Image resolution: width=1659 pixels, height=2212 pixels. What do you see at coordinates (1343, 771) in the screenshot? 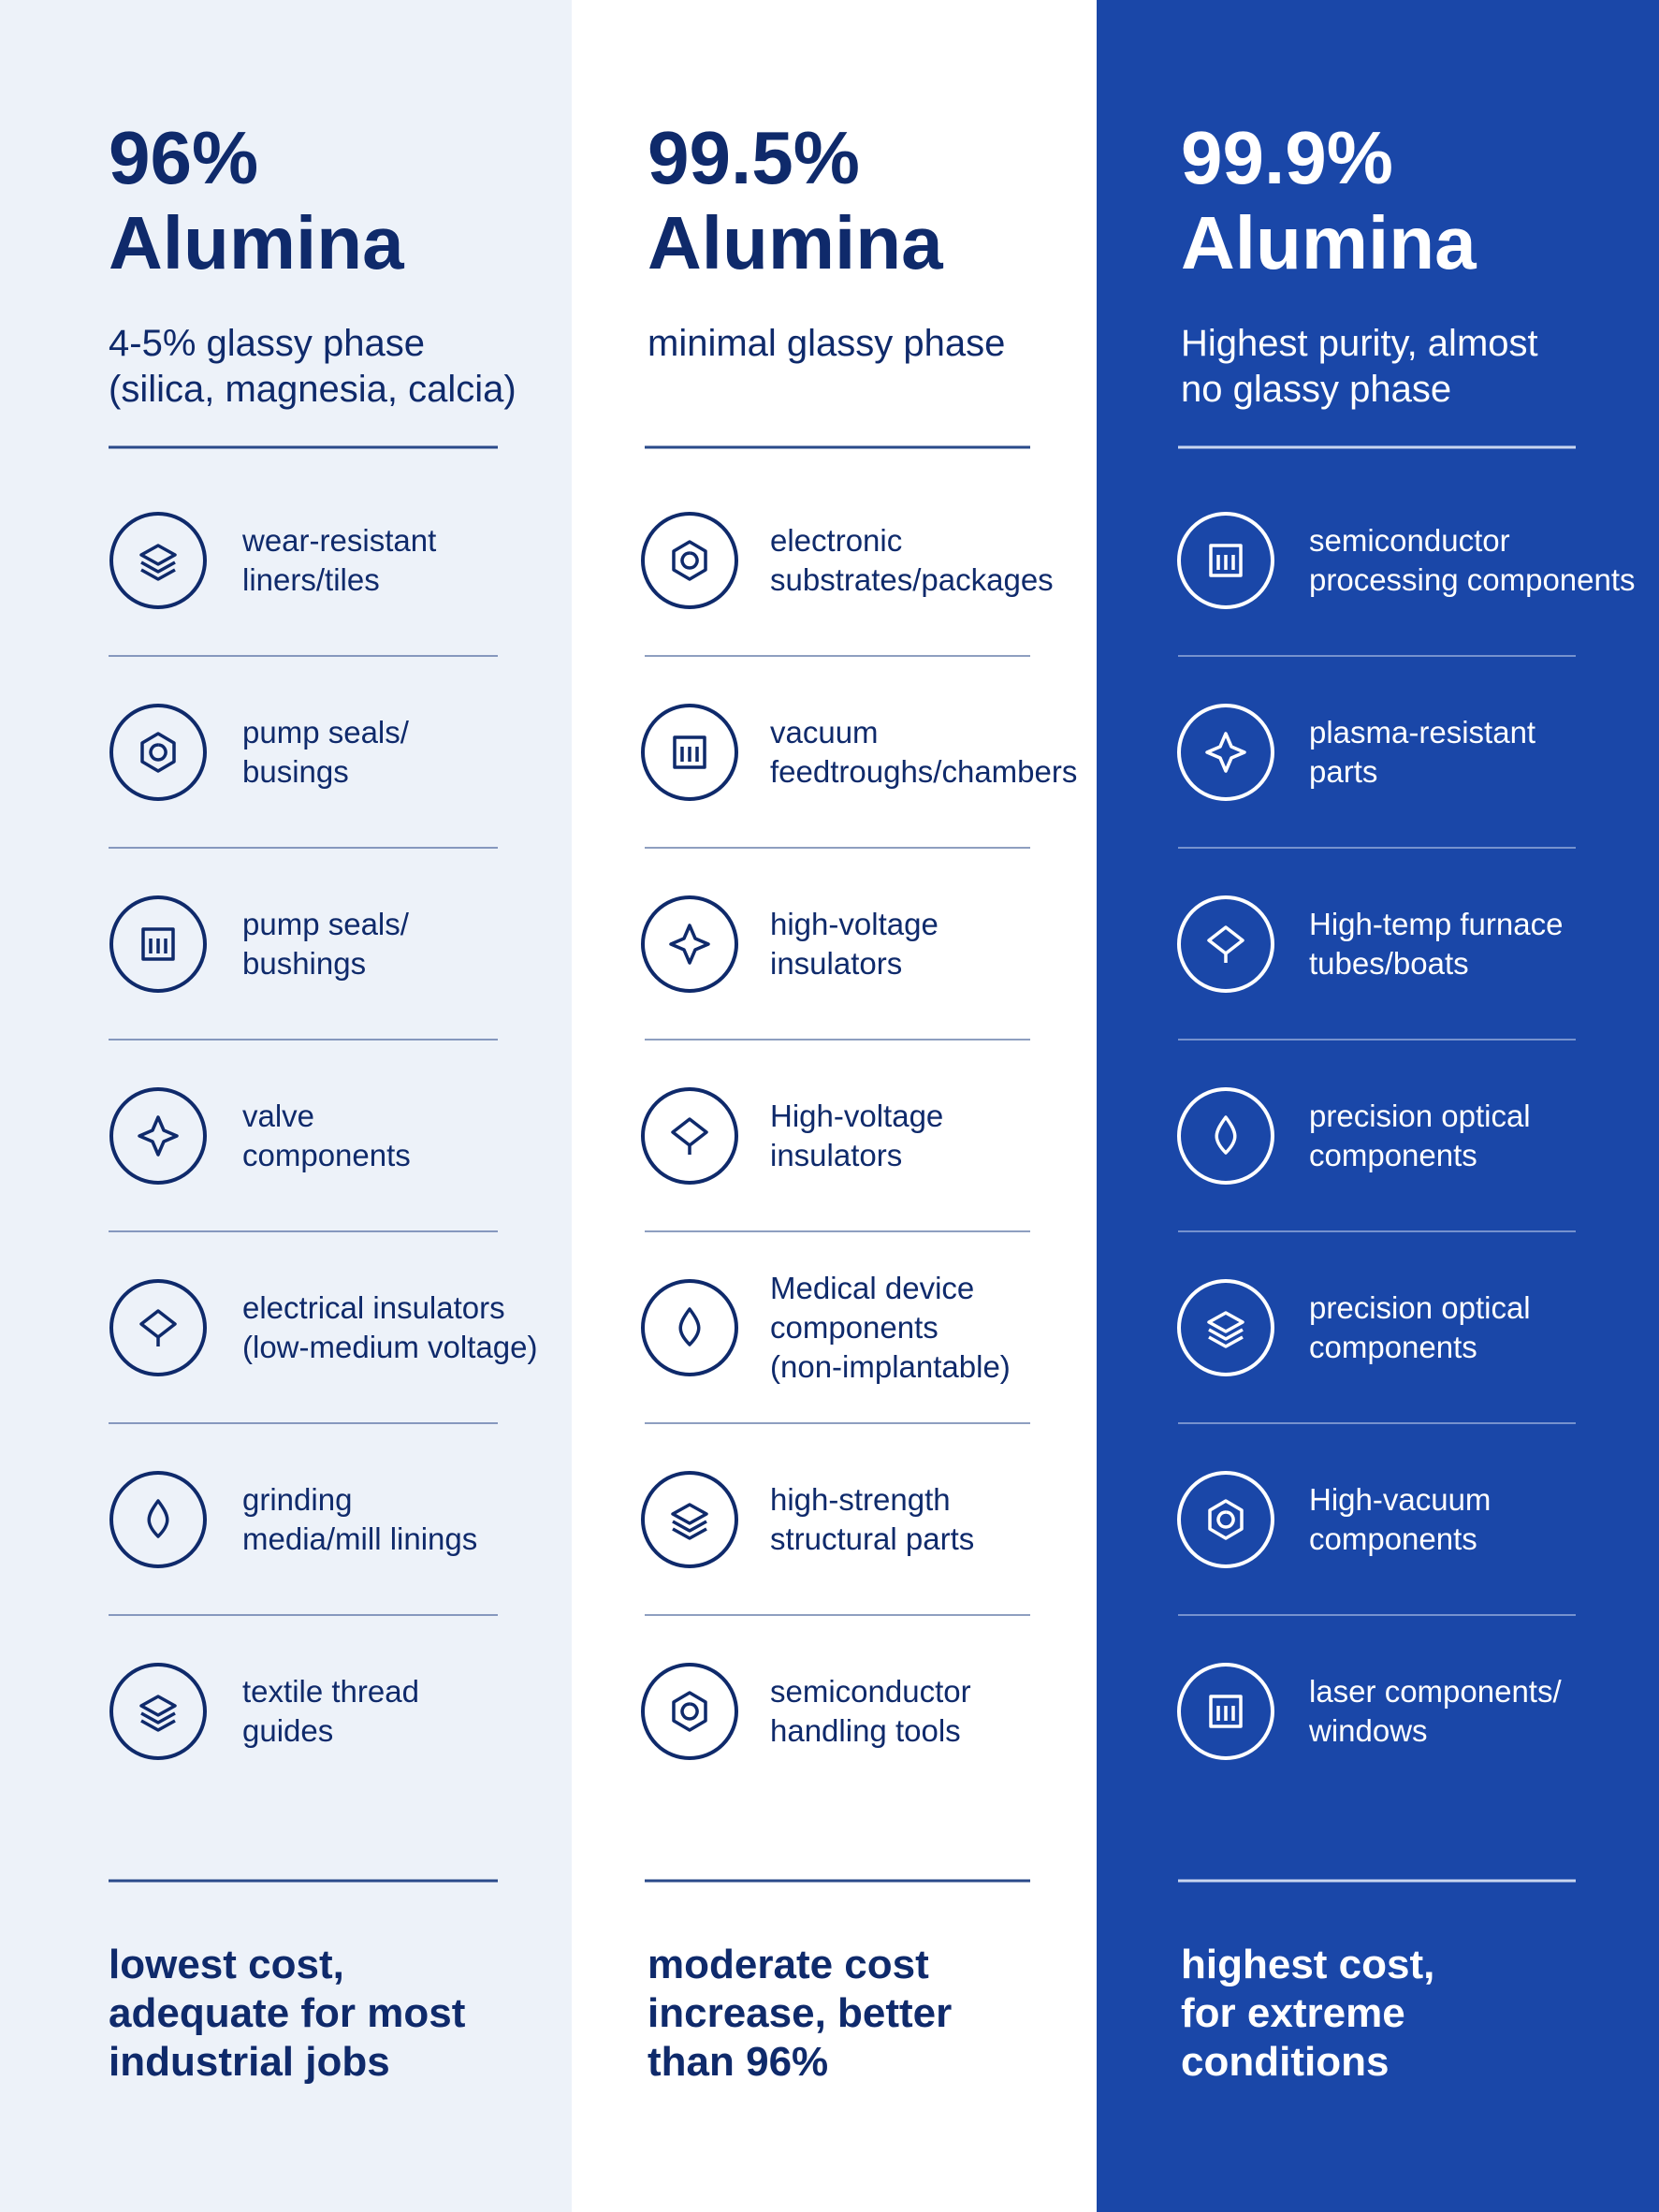
I see `item-label: parts` at bounding box center [1343, 771].